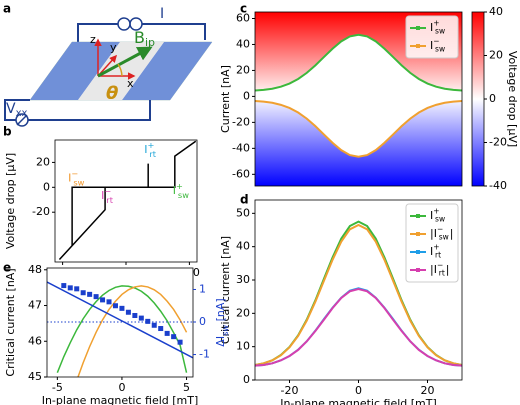 The width and height of the screenshot is (520, 405). I want to click on electrode, so click(167, 71).